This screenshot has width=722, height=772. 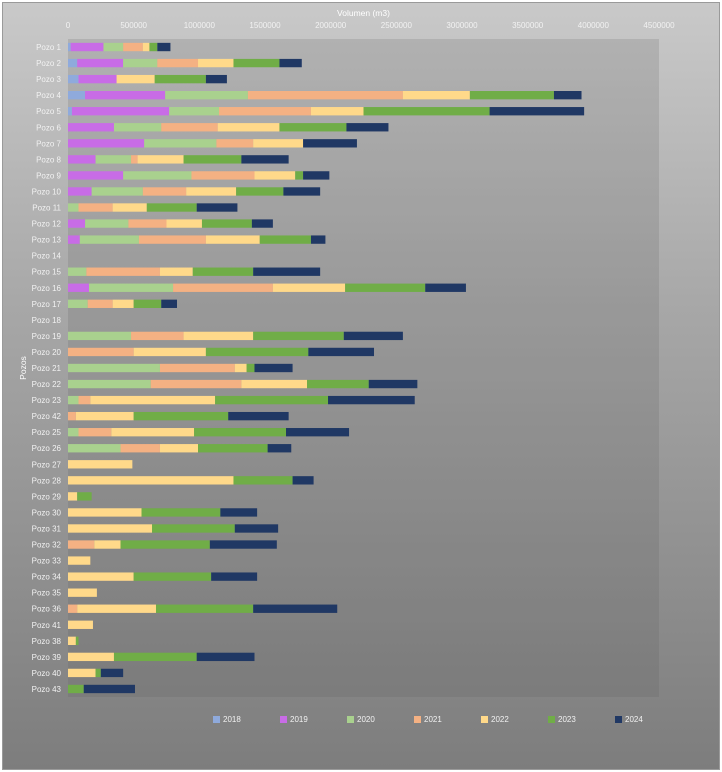 I want to click on x-tick-label: 2500000, so click(x=397, y=25).